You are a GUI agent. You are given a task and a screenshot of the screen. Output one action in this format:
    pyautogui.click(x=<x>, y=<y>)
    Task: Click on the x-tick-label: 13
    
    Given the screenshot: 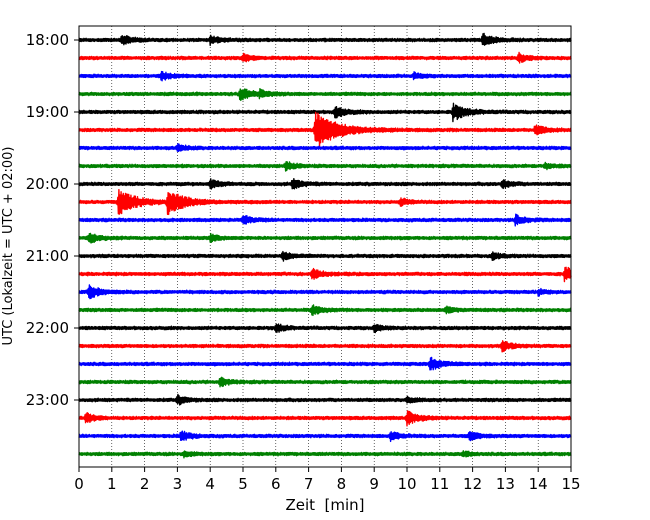 What is the action you would take?
    pyautogui.click(x=505, y=484)
    